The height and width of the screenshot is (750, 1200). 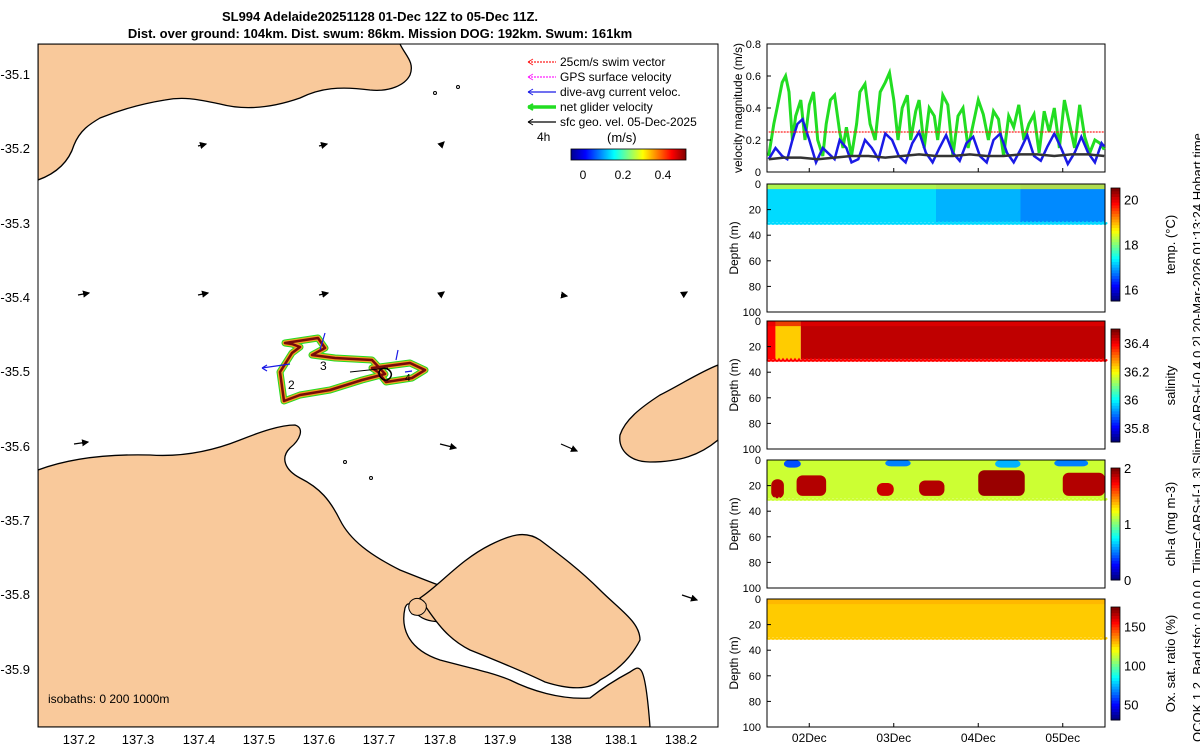 I want to click on colorbar-tick-label: 16, so click(x=1131, y=290).